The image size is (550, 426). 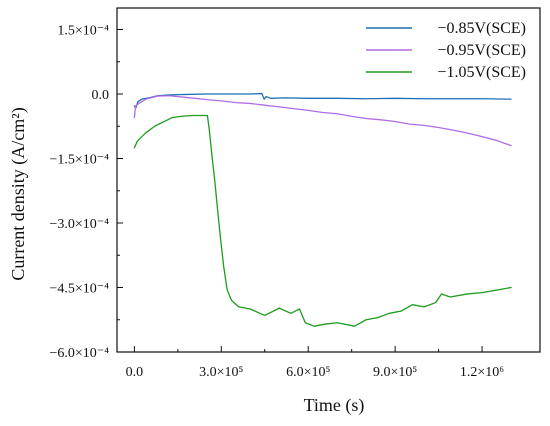 I want to click on y-tick-label: 1.5×10⁻⁴, so click(x=83, y=31).